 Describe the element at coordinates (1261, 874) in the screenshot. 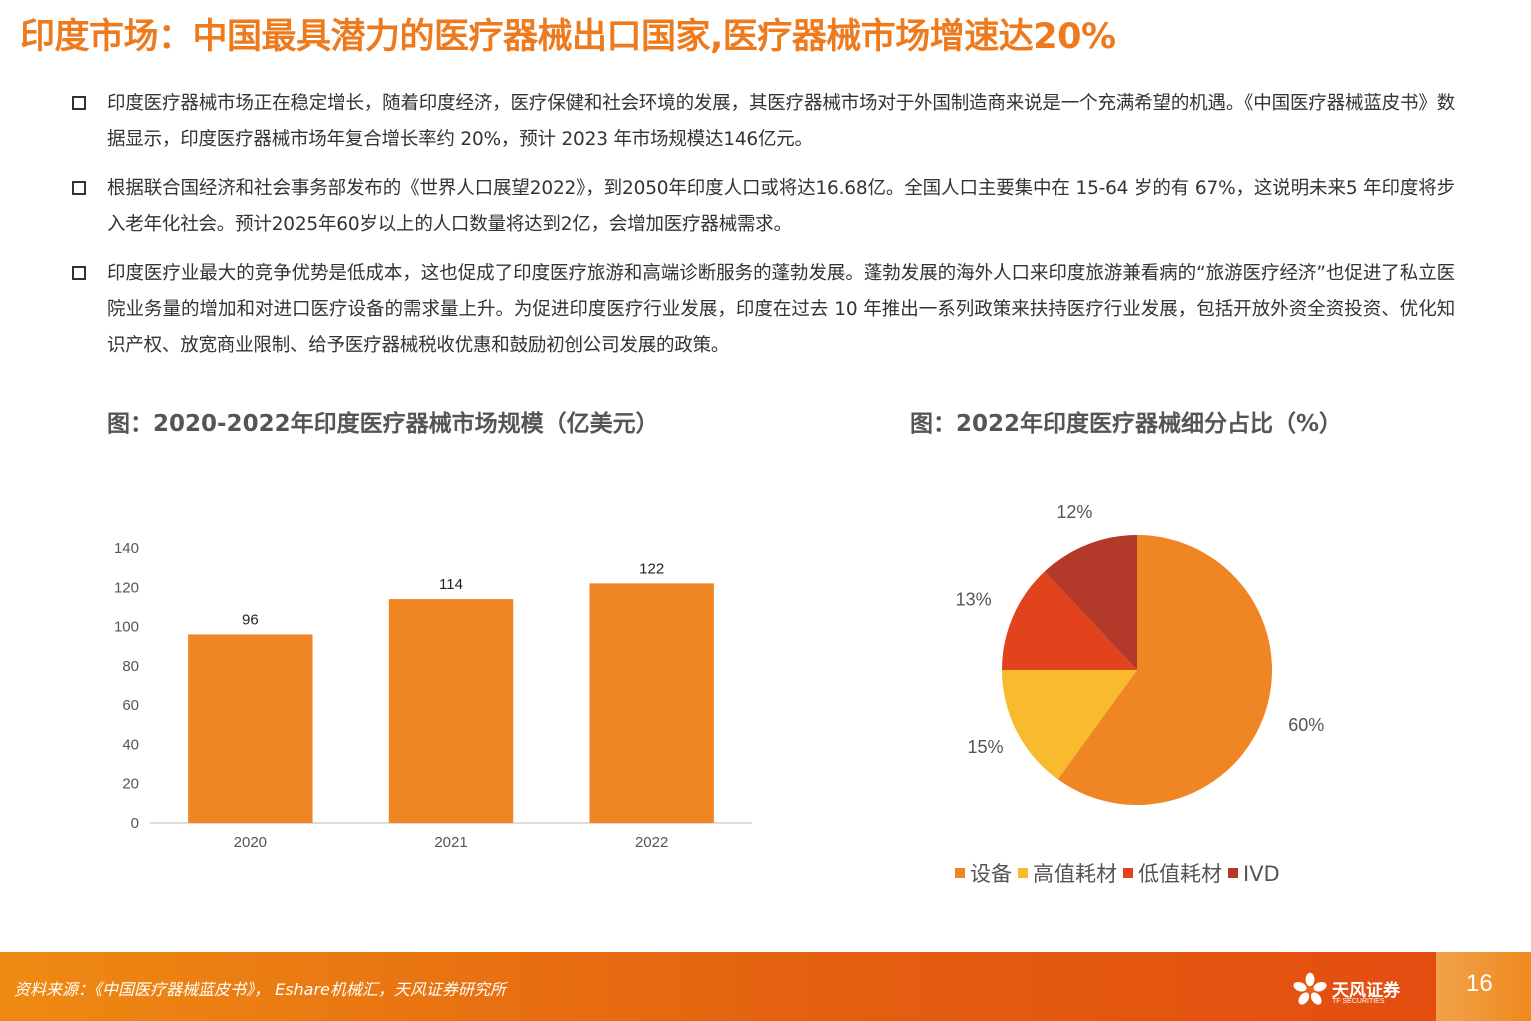

I see `legend-label: IVD` at that location.